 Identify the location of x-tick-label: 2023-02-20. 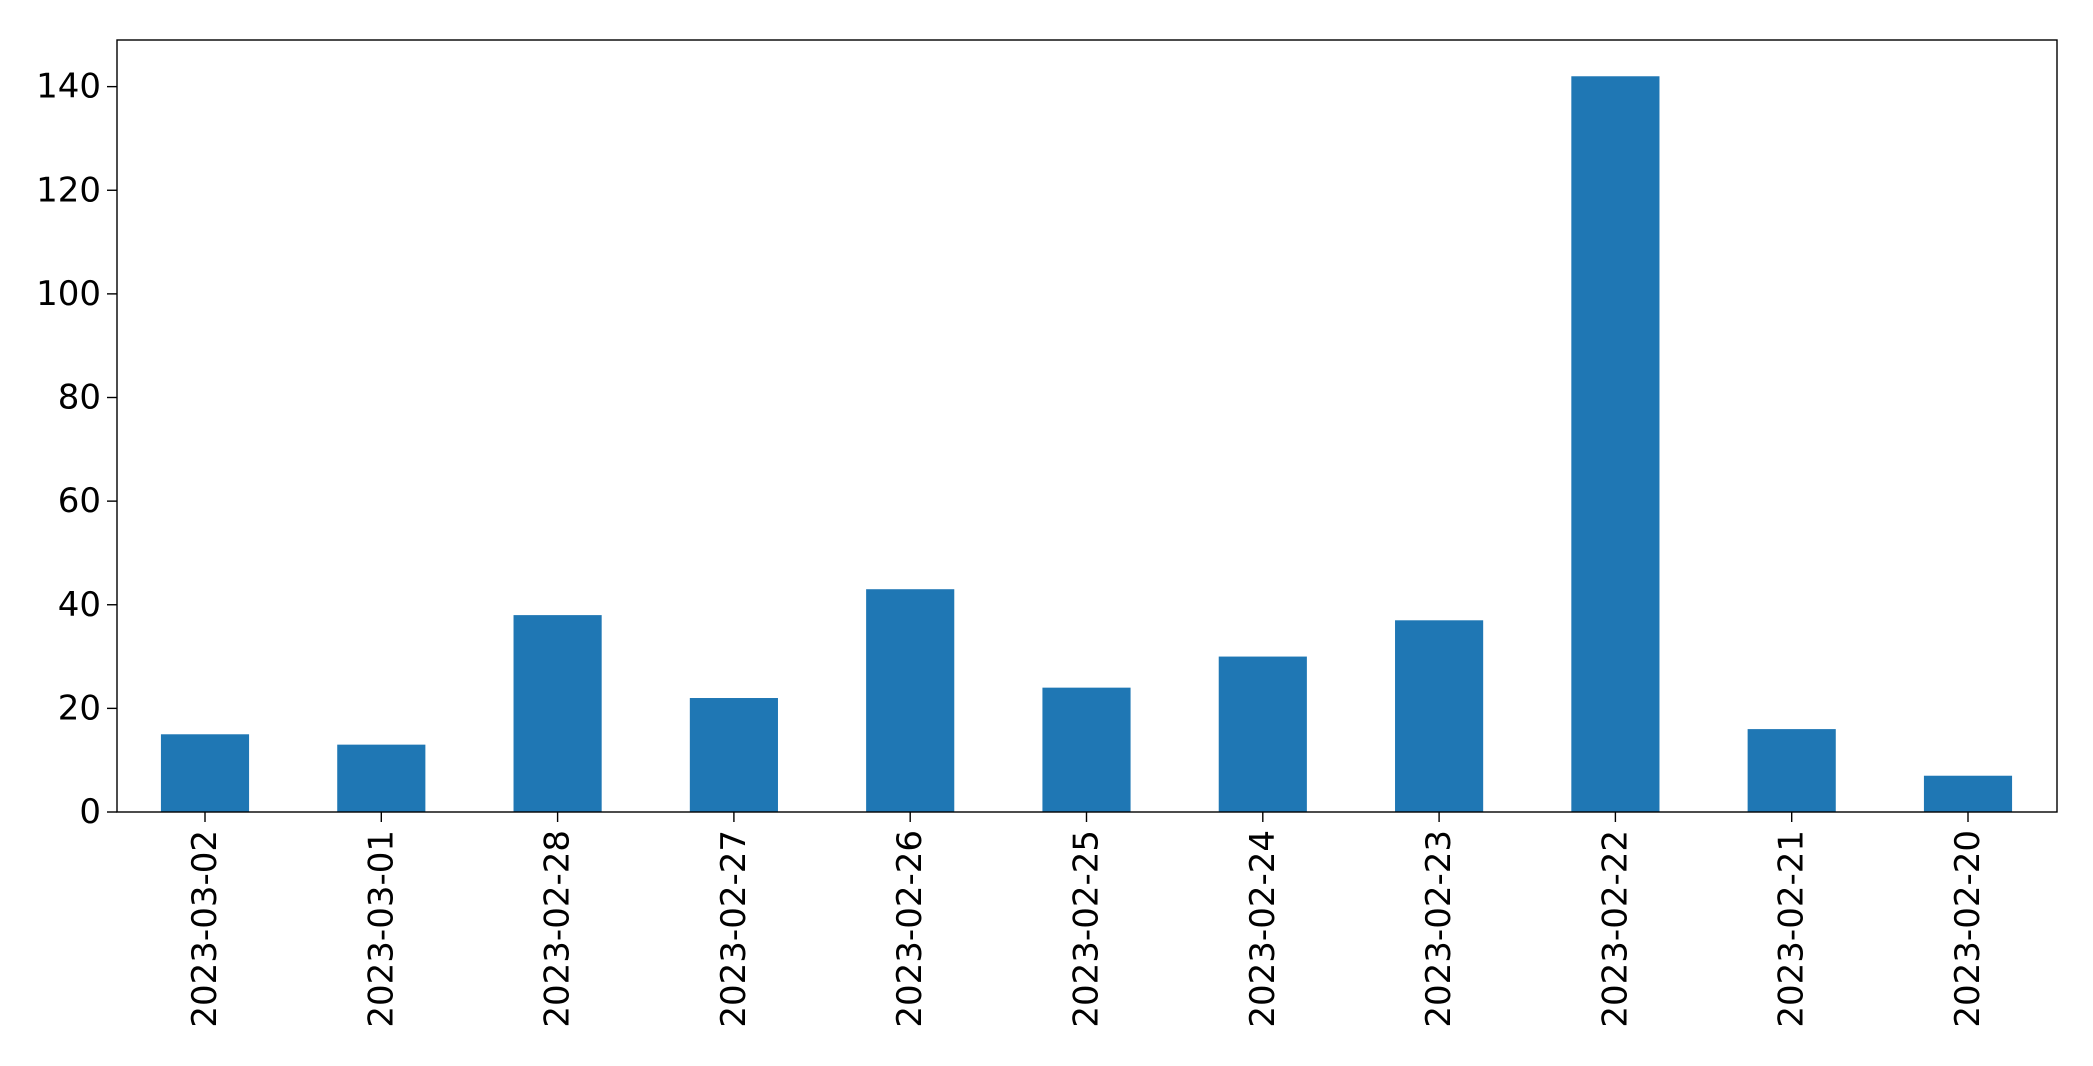
(1968, 929).